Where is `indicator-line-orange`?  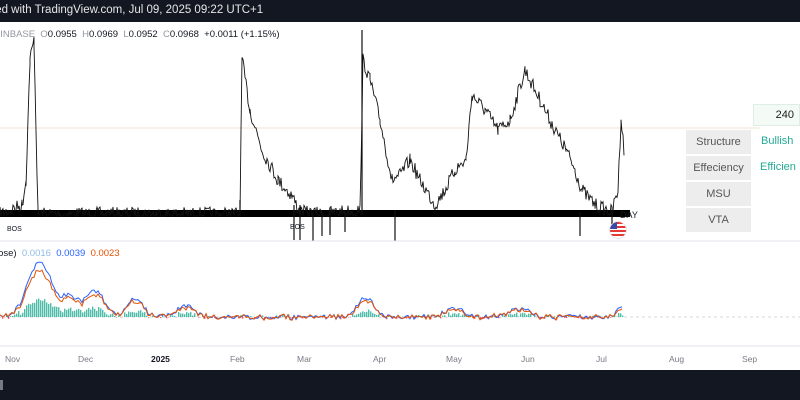 indicator-line-orange is located at coordinates (311, 295).